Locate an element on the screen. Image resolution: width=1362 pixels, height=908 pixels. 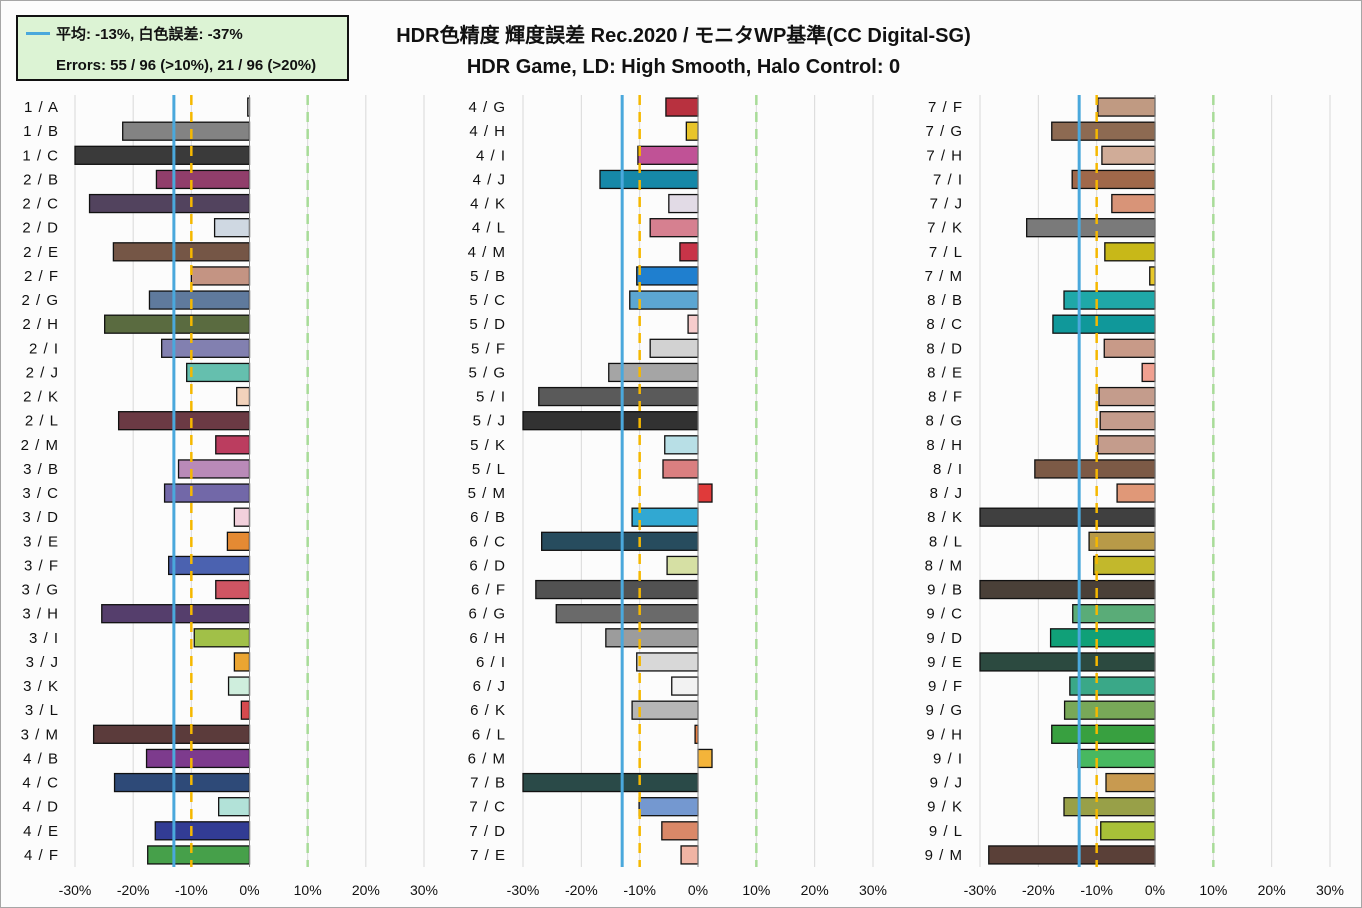
category-label: 4 / K is located at coordinates (488, 204).